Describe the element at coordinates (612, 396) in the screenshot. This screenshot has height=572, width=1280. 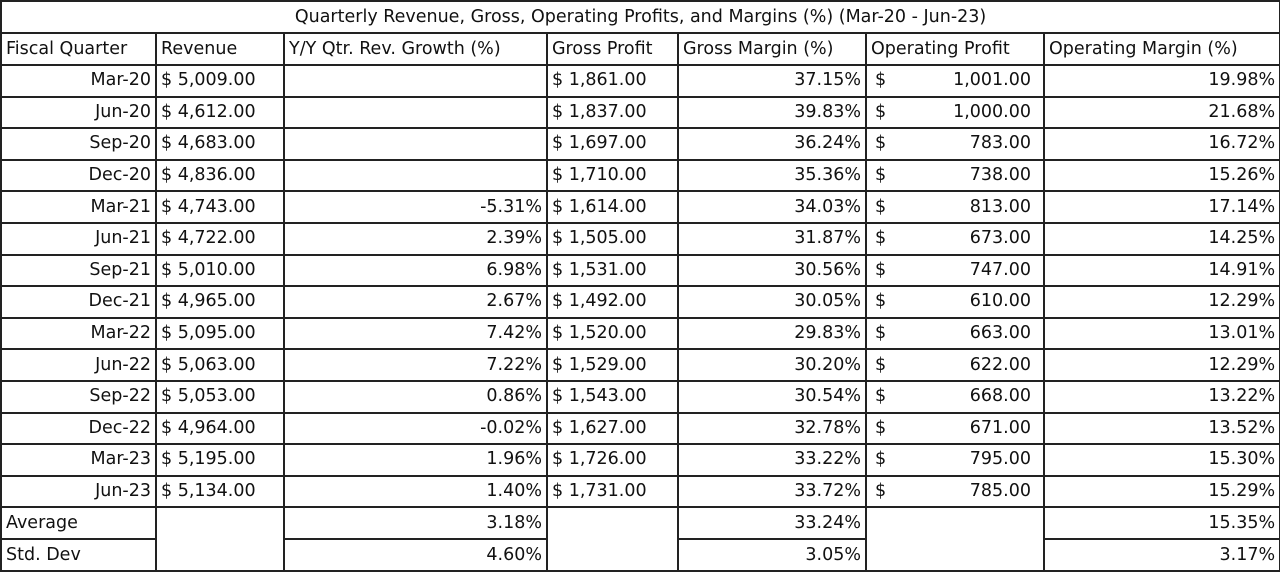
I see `gross-profit-cell: $ 1,543.00` at that location.